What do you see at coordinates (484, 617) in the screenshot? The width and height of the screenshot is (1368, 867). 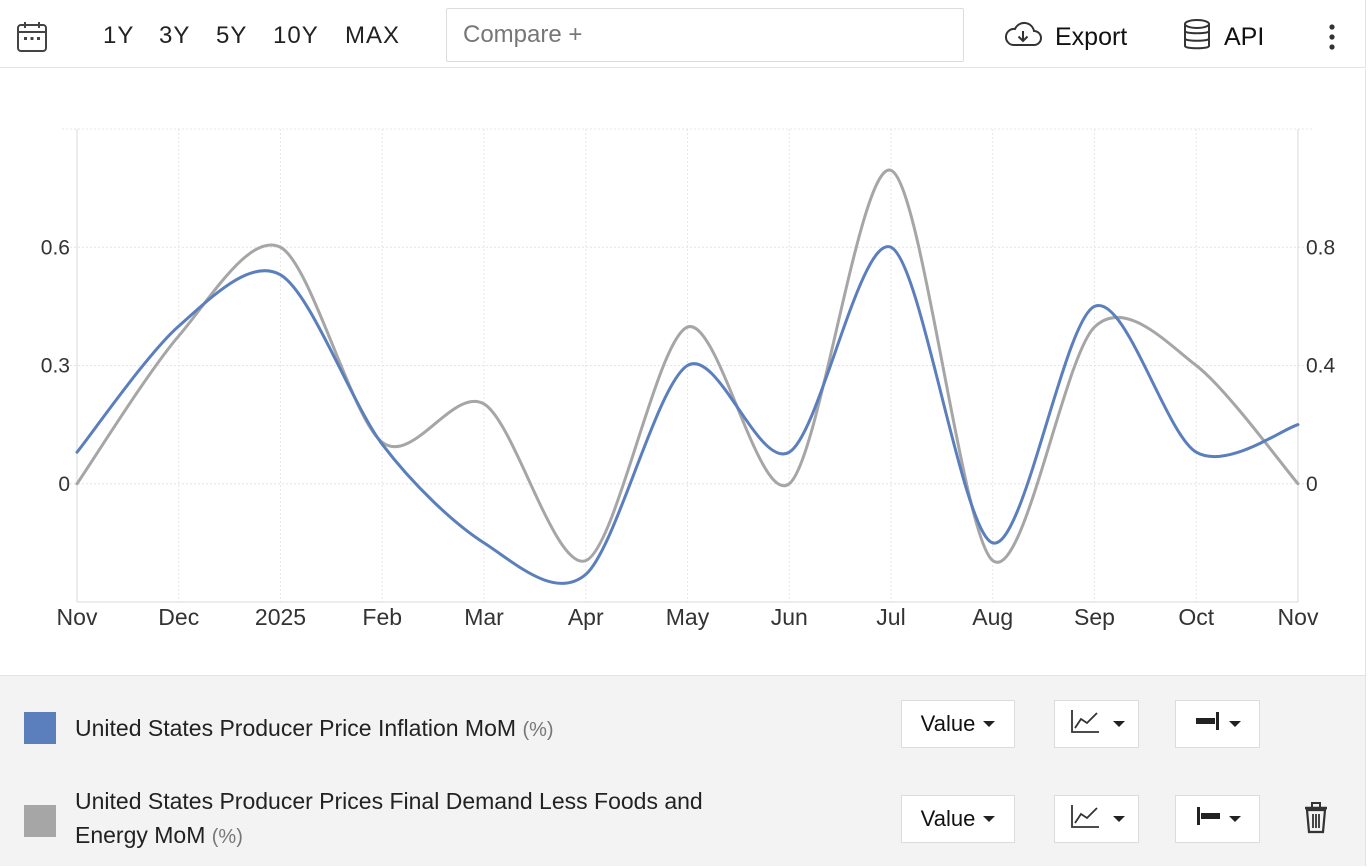 I see `x-tick-label: Mar` at bounding box center [484, 617].